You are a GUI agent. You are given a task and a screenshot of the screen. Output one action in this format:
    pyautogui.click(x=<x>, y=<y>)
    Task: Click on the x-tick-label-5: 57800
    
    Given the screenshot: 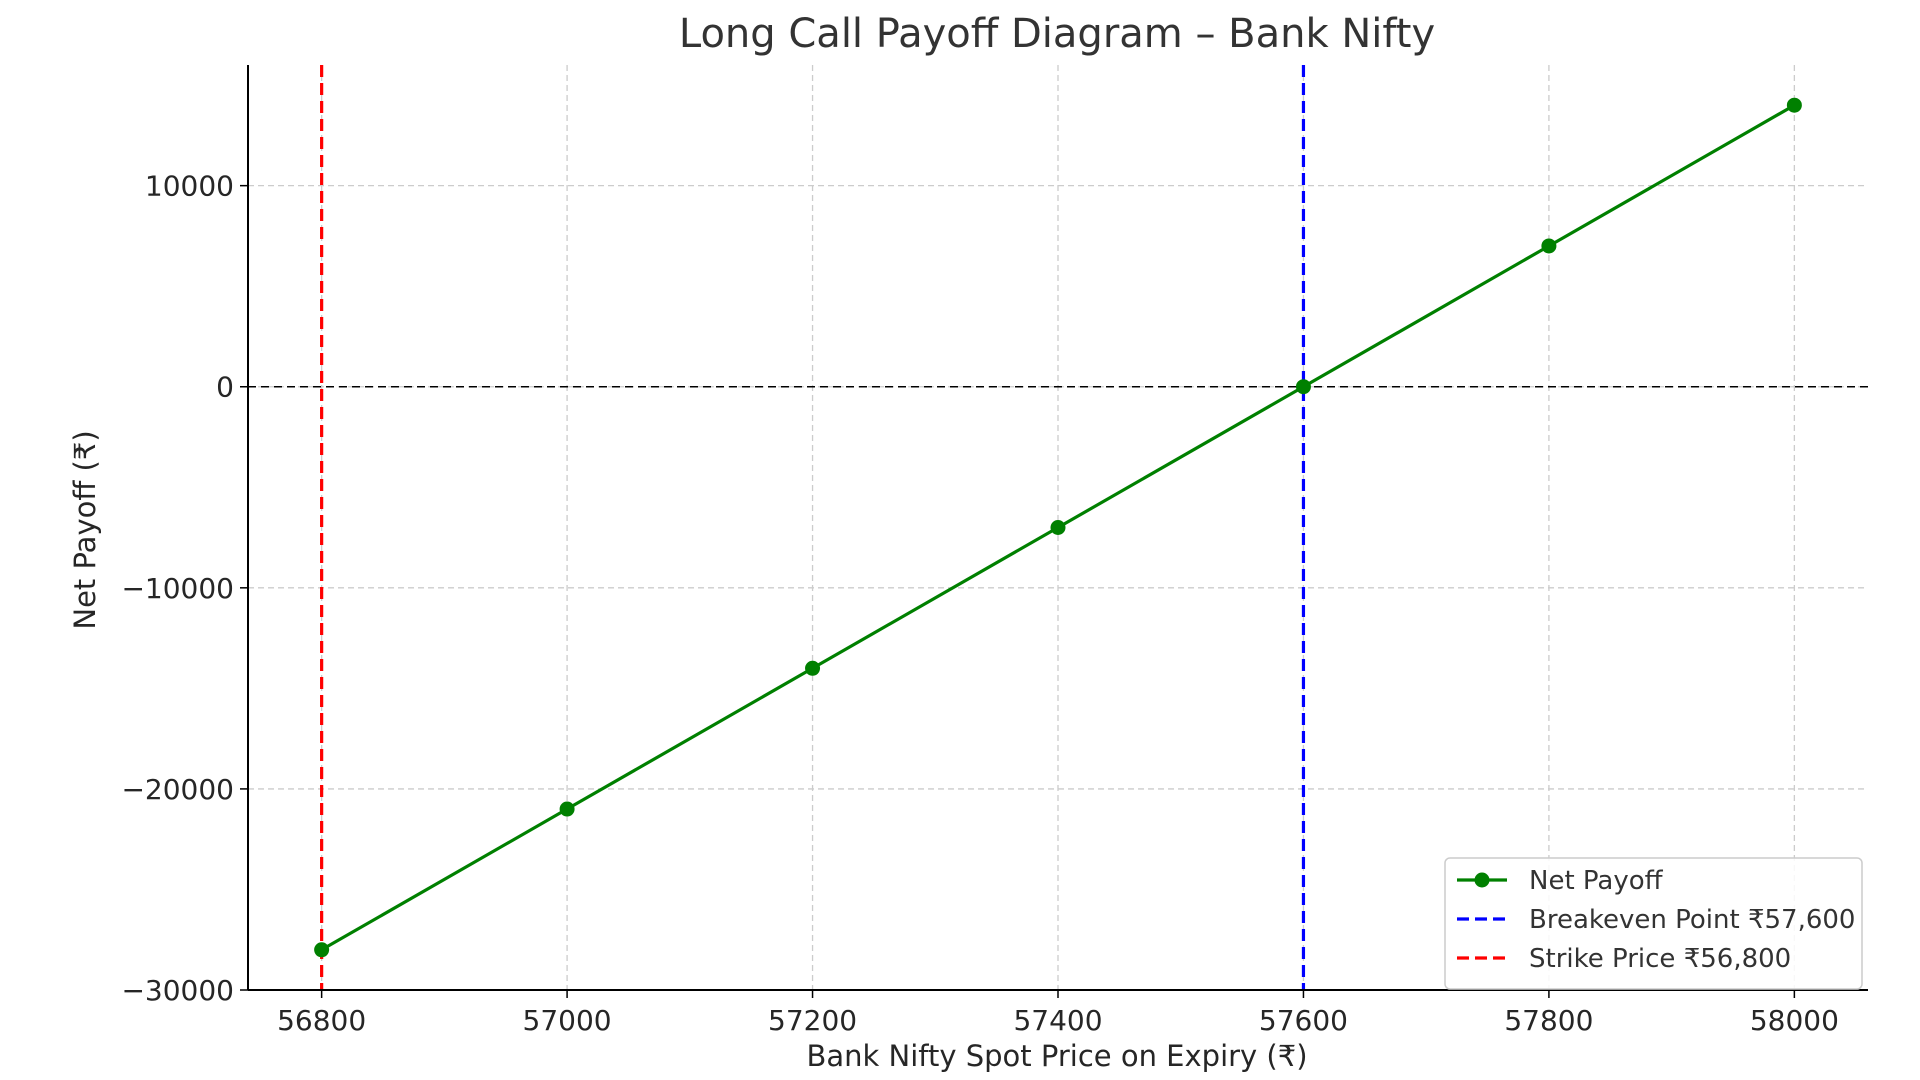 What is the action you would take?
    pyautogui.click(x=1548, y=1020)
    